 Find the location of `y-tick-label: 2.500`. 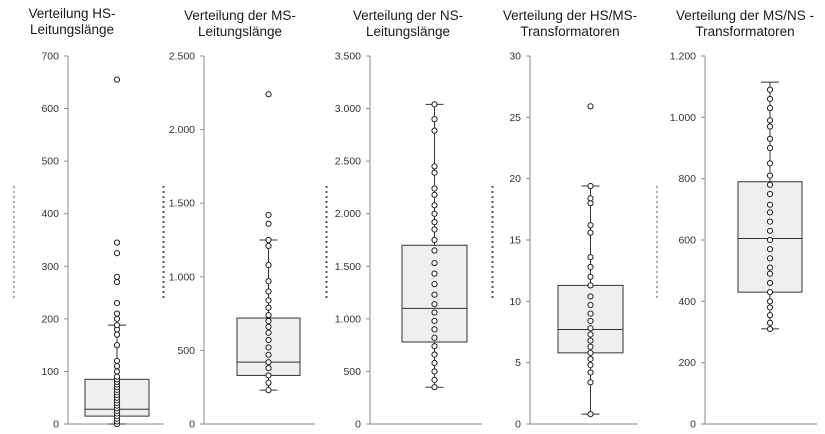

y-tick-label: 2.500 is located at coordinates (348, 162).